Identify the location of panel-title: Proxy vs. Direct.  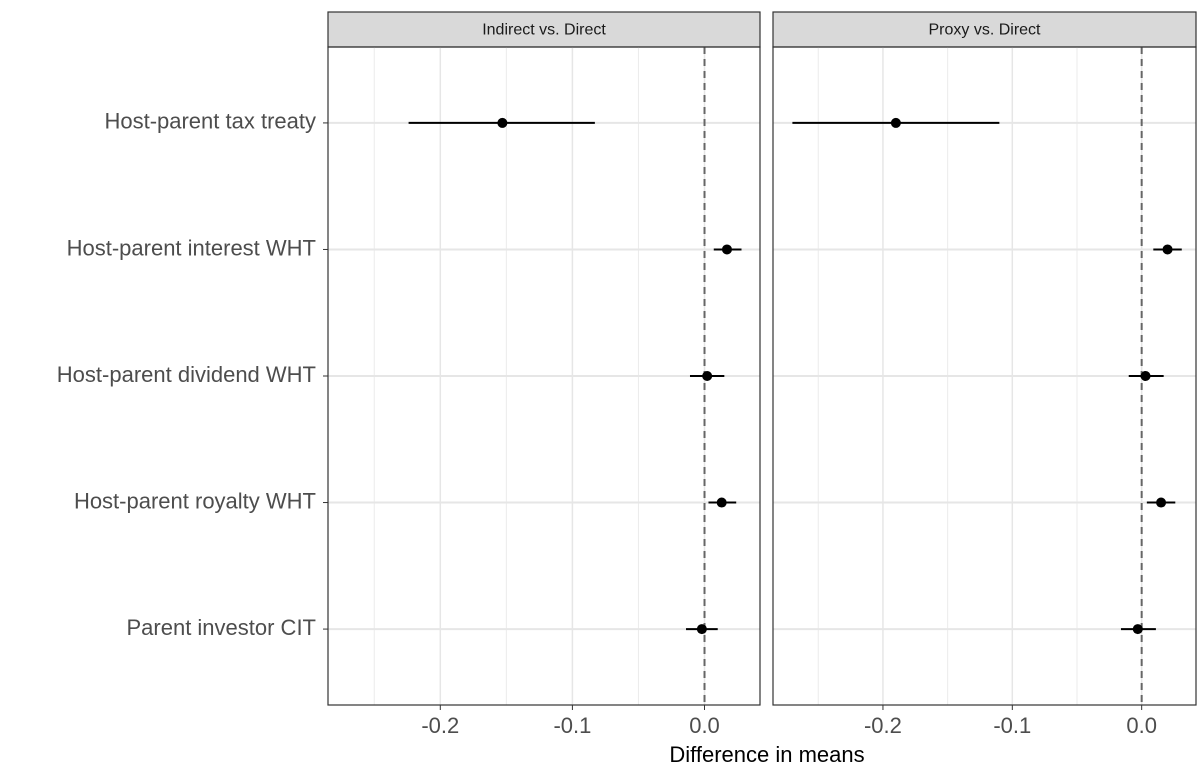
(984, 30).